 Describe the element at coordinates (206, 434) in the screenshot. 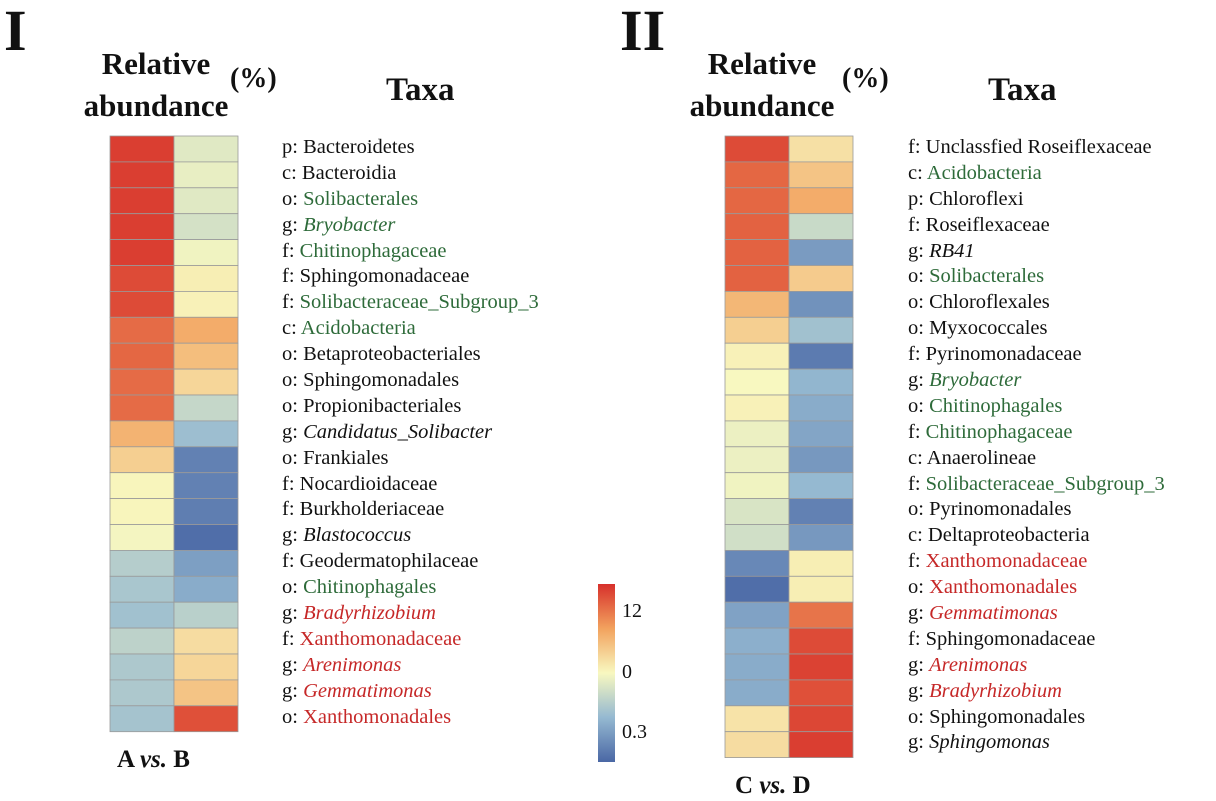

I see `heat-cell-B-candidatus-solibacter` at that location.